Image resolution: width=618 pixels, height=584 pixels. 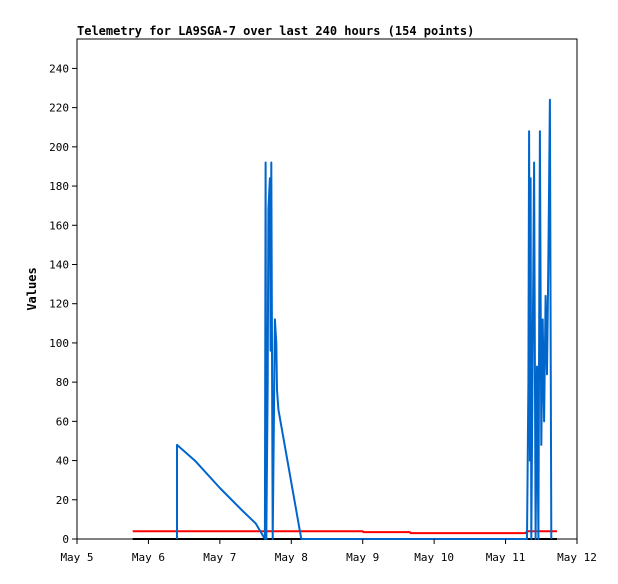 What do you see at coordinates (291, 557) in the screenshot?
I see `x-tick-label: May 8` at bounding box center [291, 557].